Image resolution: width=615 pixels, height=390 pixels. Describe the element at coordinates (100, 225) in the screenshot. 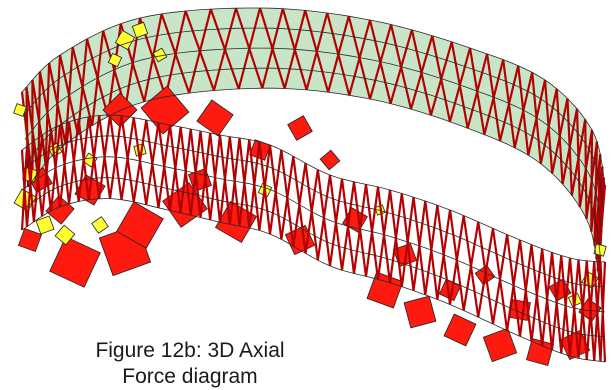

I see `tension-force-glyph` at that location.